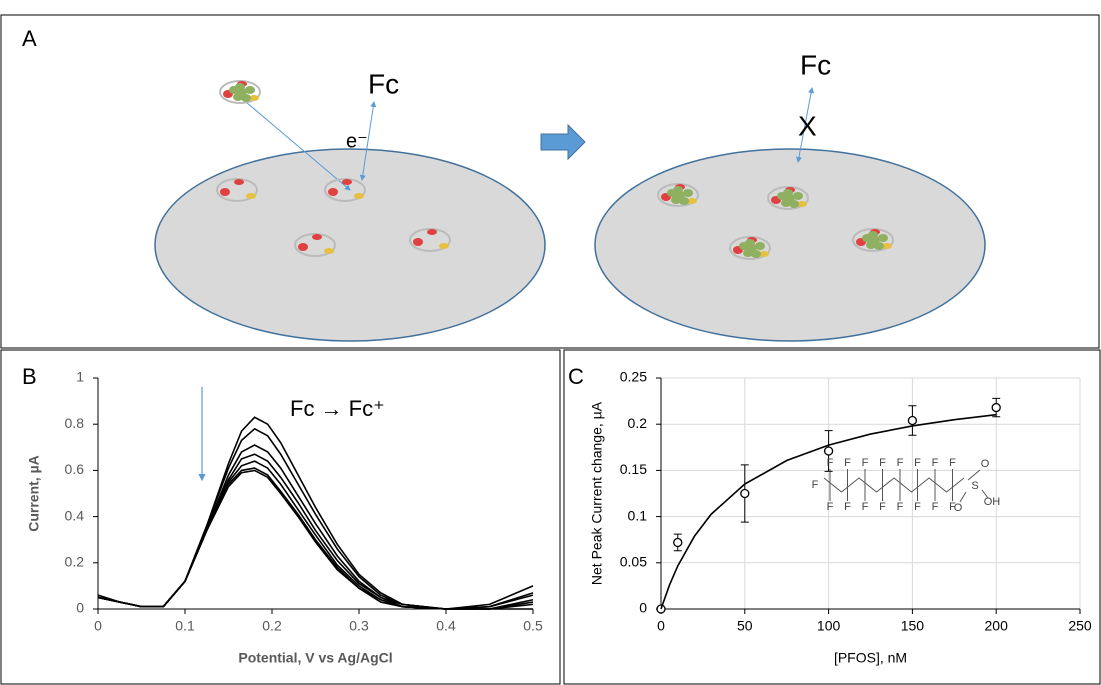 This screenshot has width=1101, height=685. What do you see at coordinates (80, 608) in the screenshot?
I see `y-tick-label: 0` at bounding box center [80, 608].